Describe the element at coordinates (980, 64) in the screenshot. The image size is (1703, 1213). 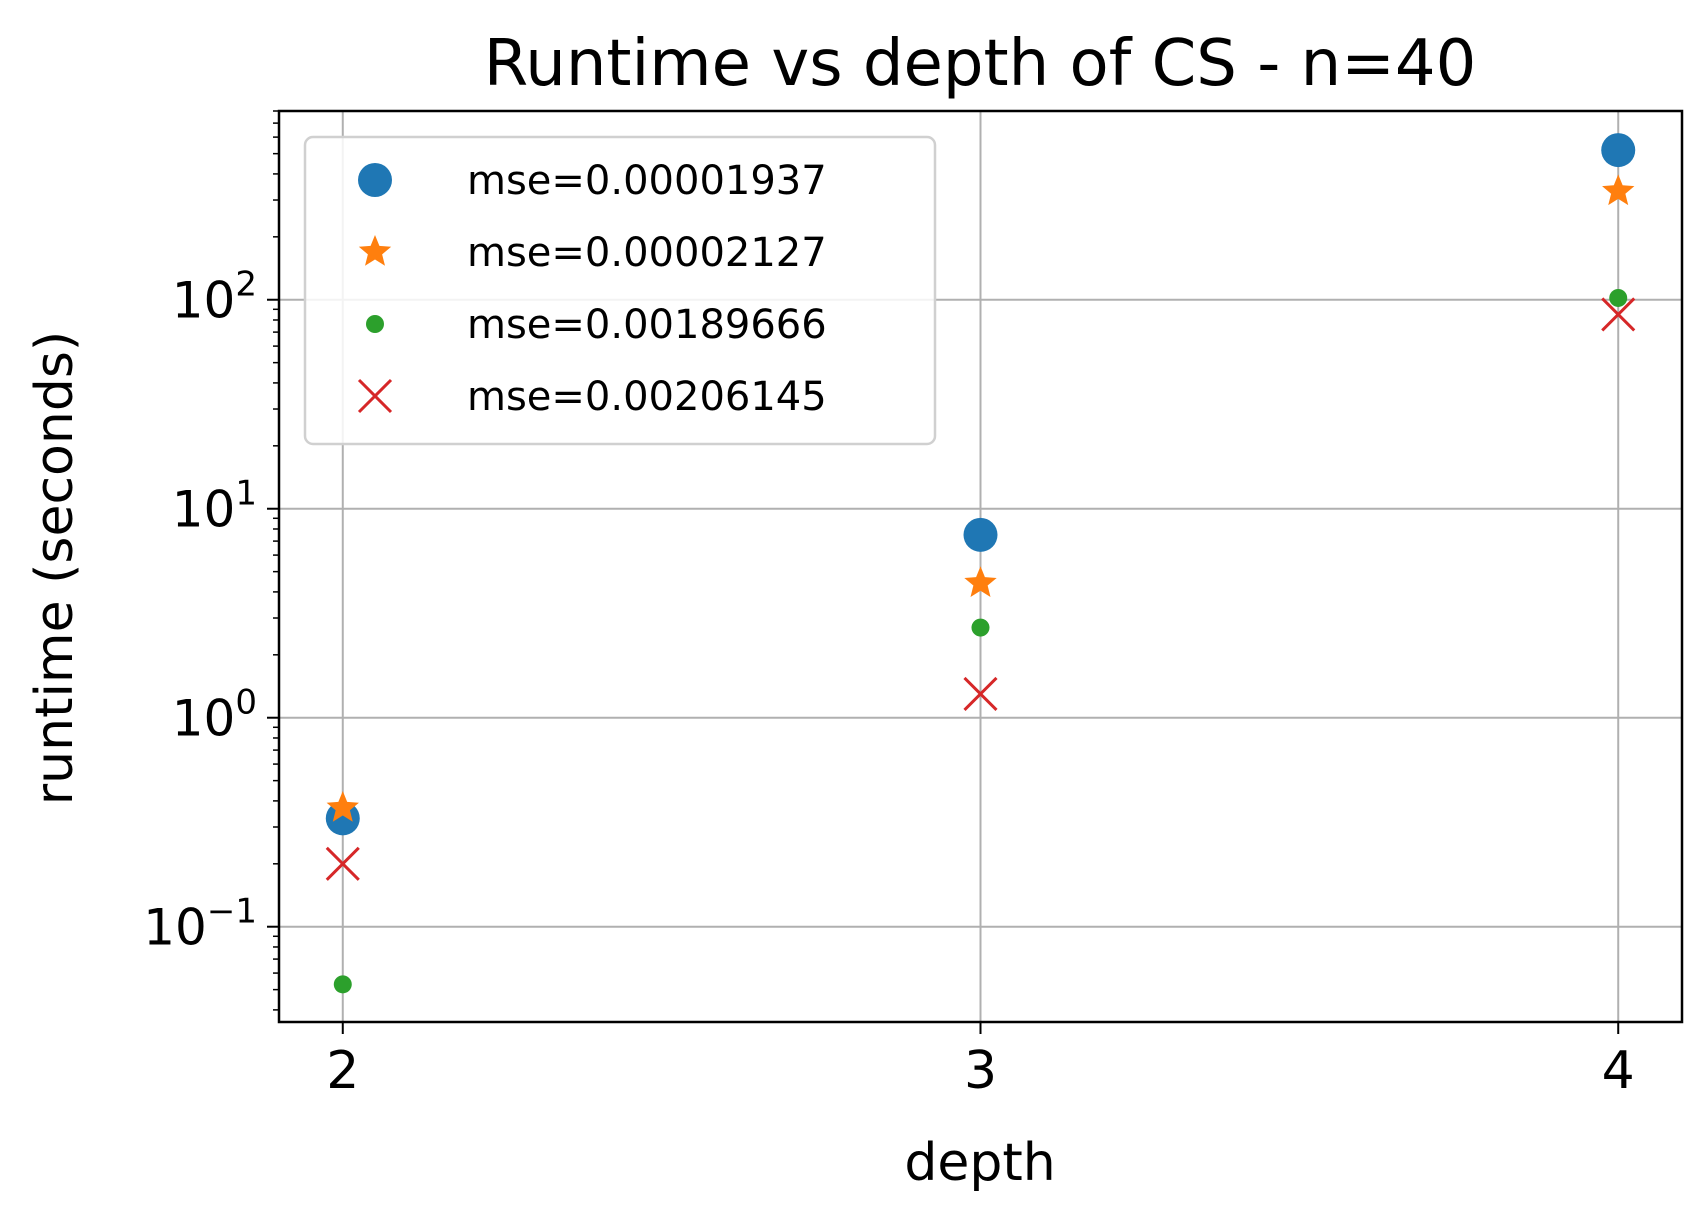
I see `chart-title: Runtime vs depth of CS - n=40` at that location.